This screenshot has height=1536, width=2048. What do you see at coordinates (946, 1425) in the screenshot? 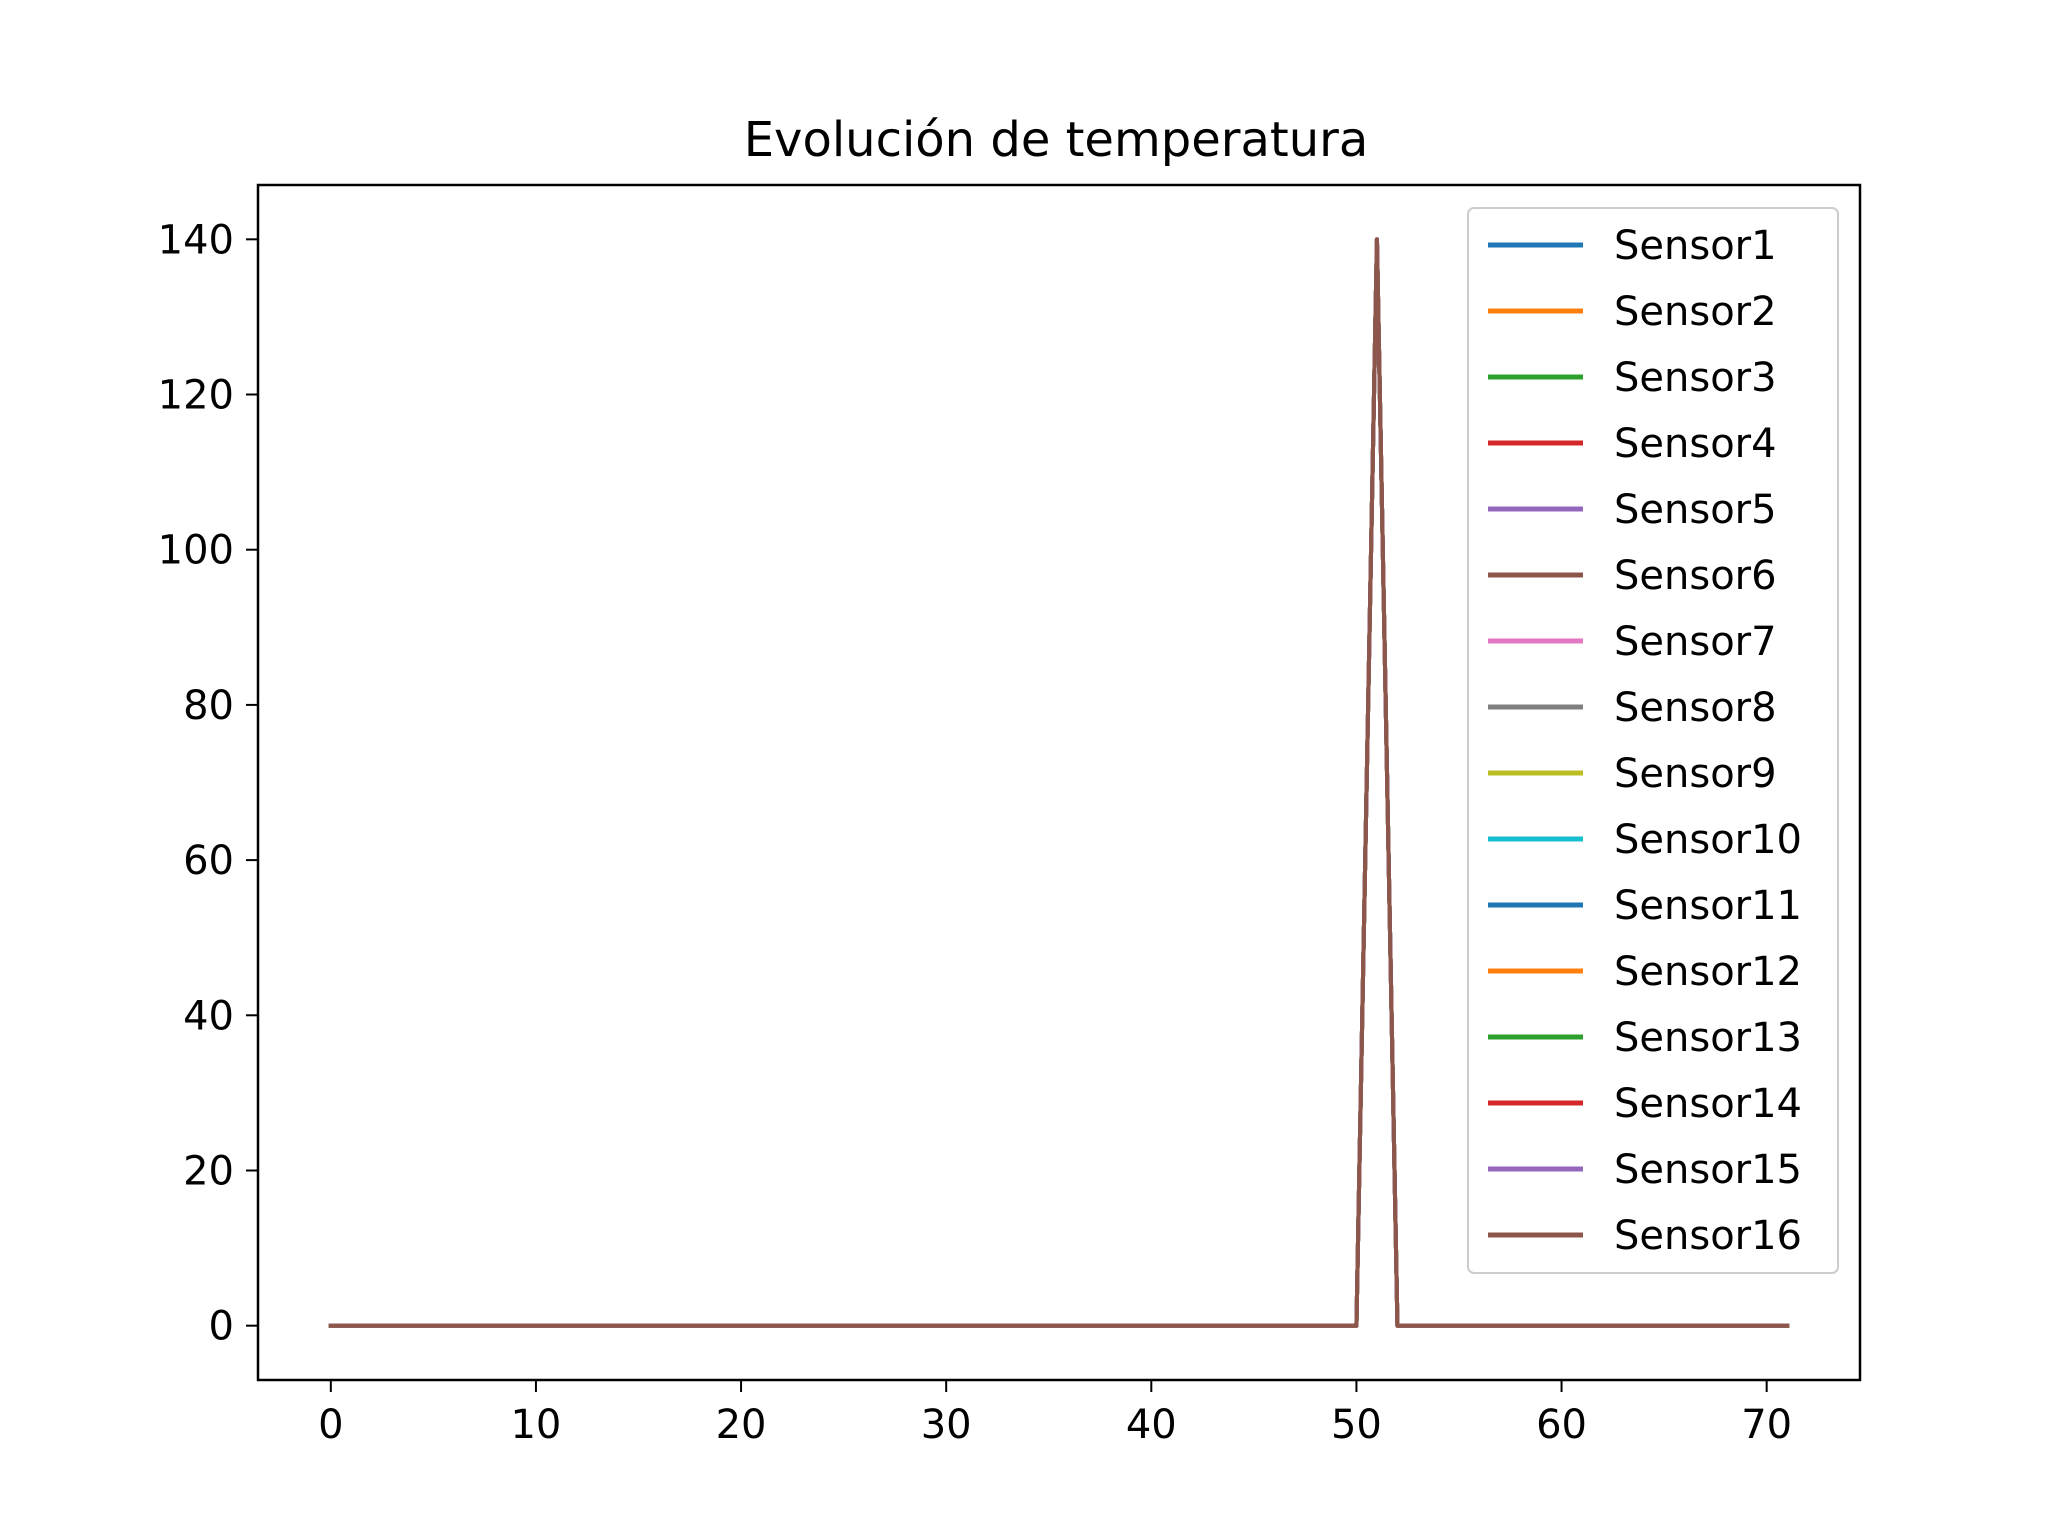
I see `x-tick-label: 30` at bounding box center [946, 1425].